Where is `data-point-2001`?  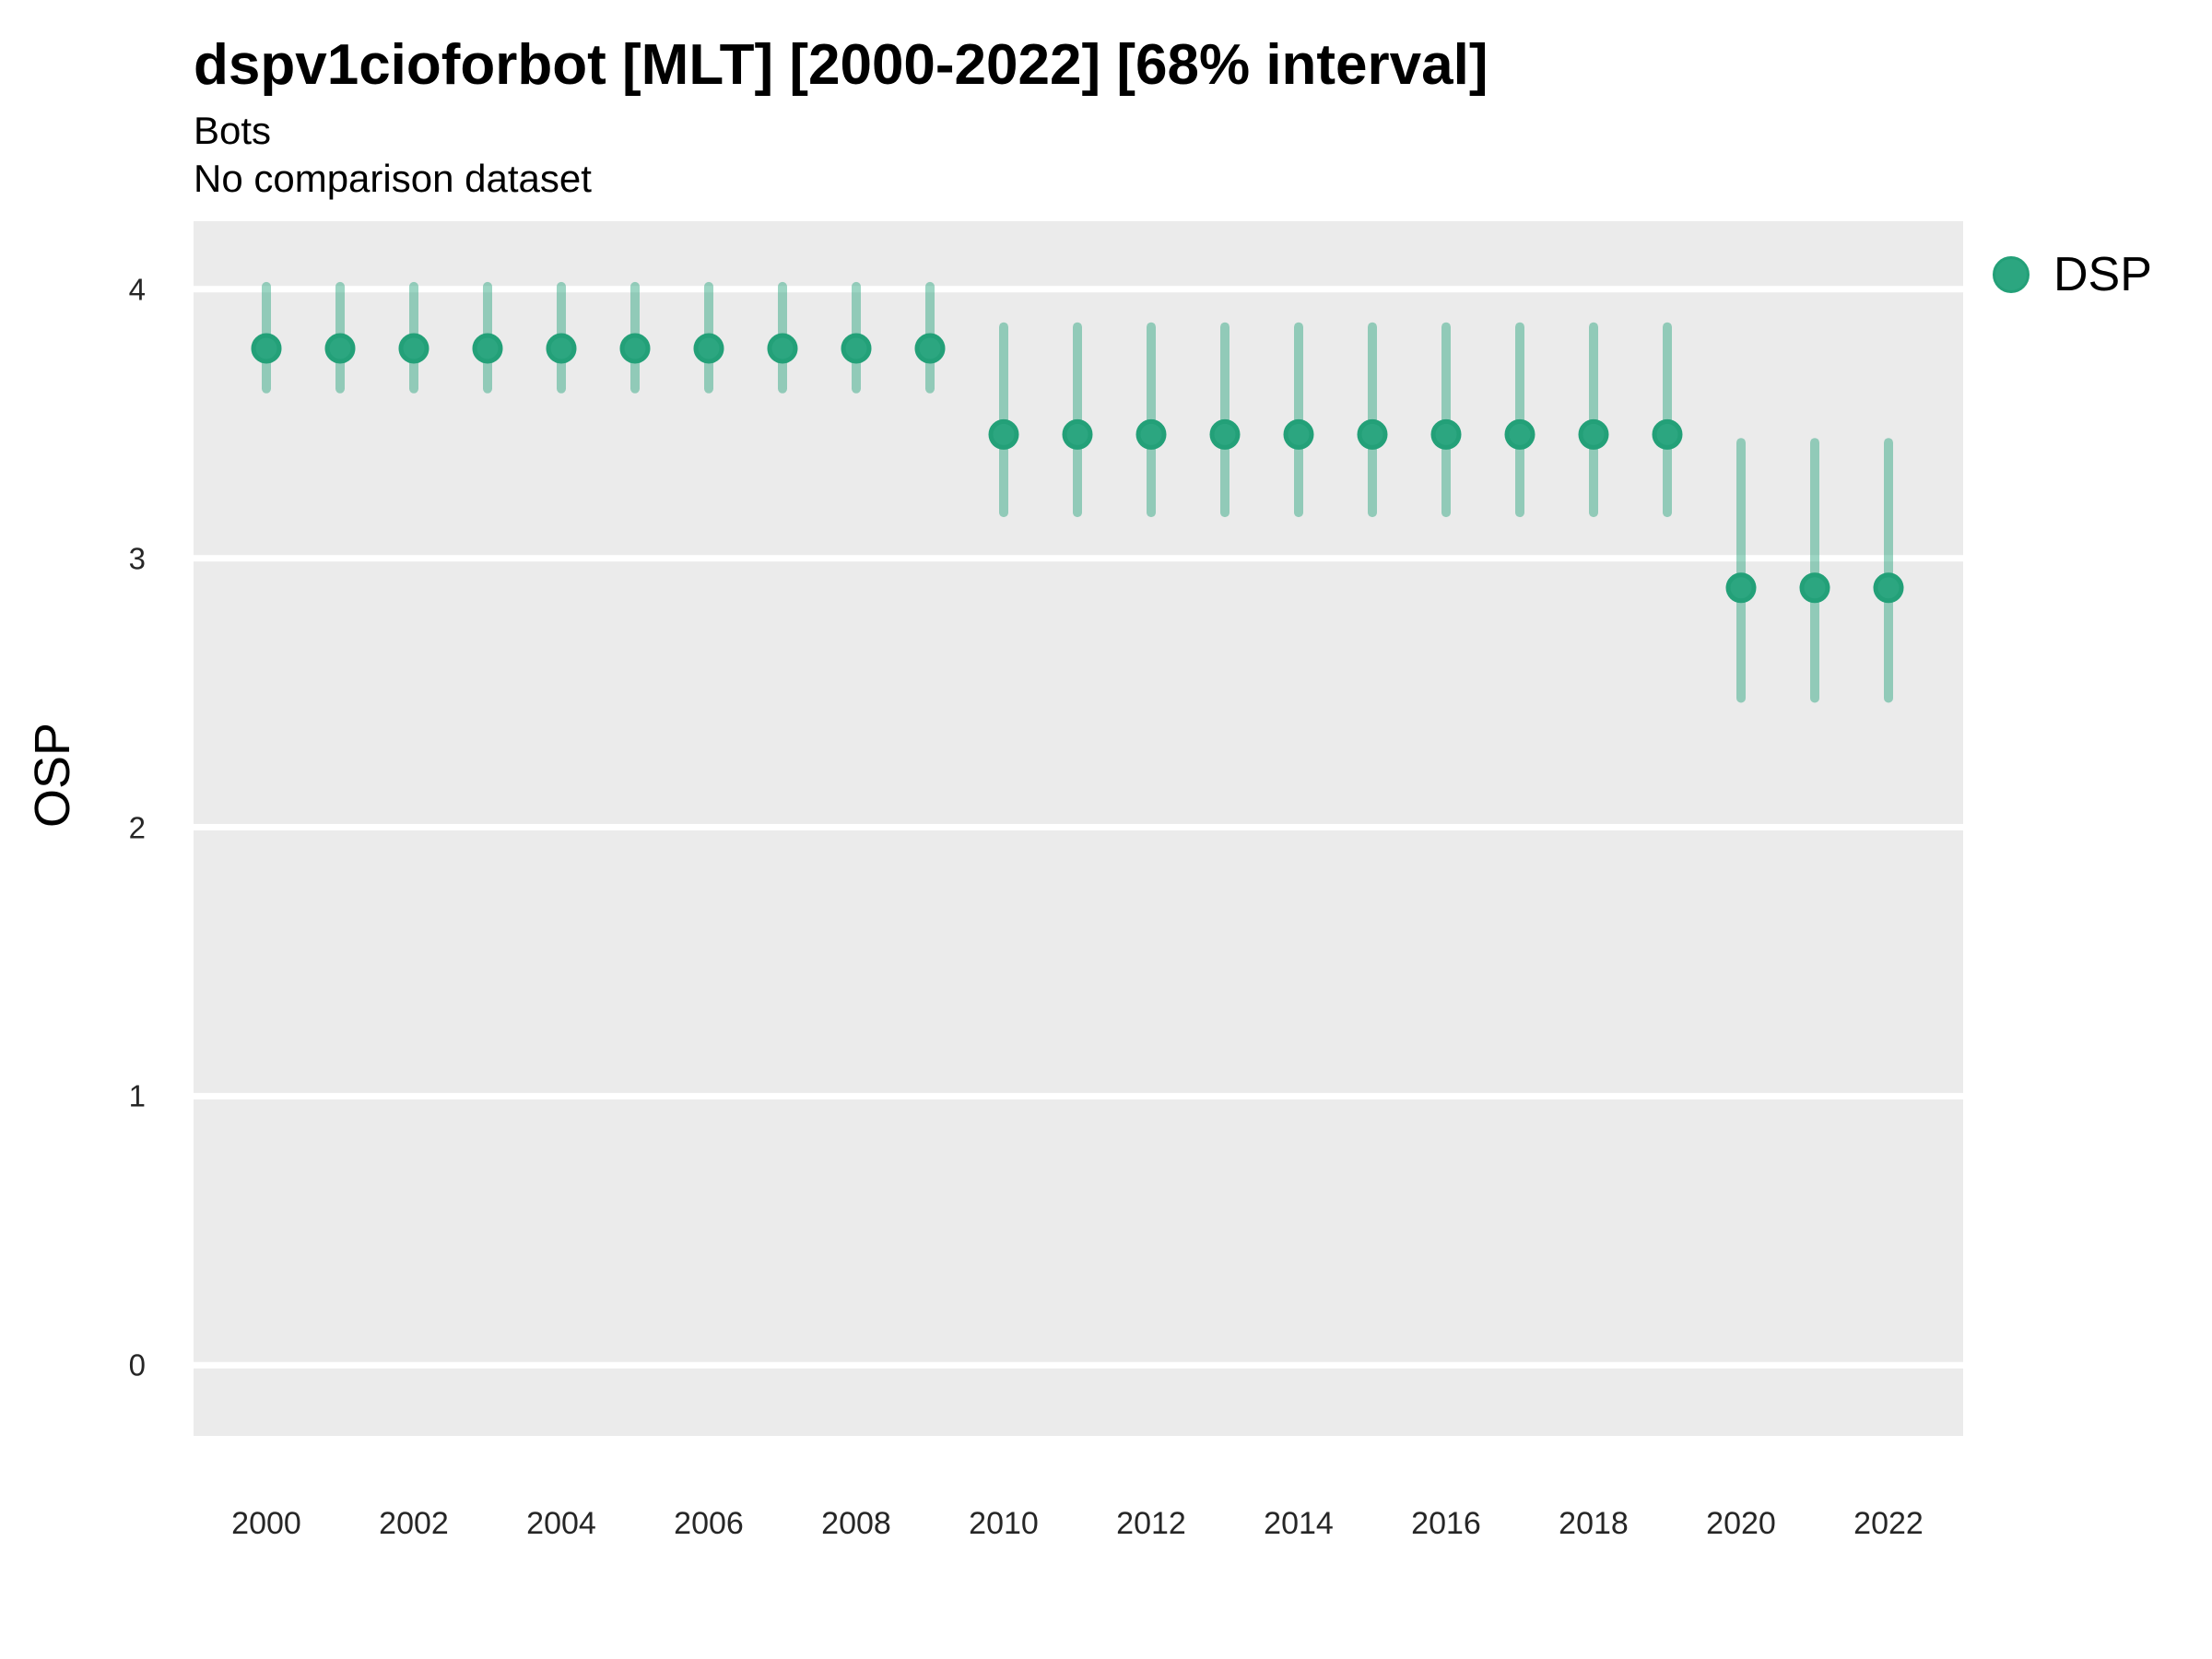
data-point-2001 is located at coordinates (340, 348).